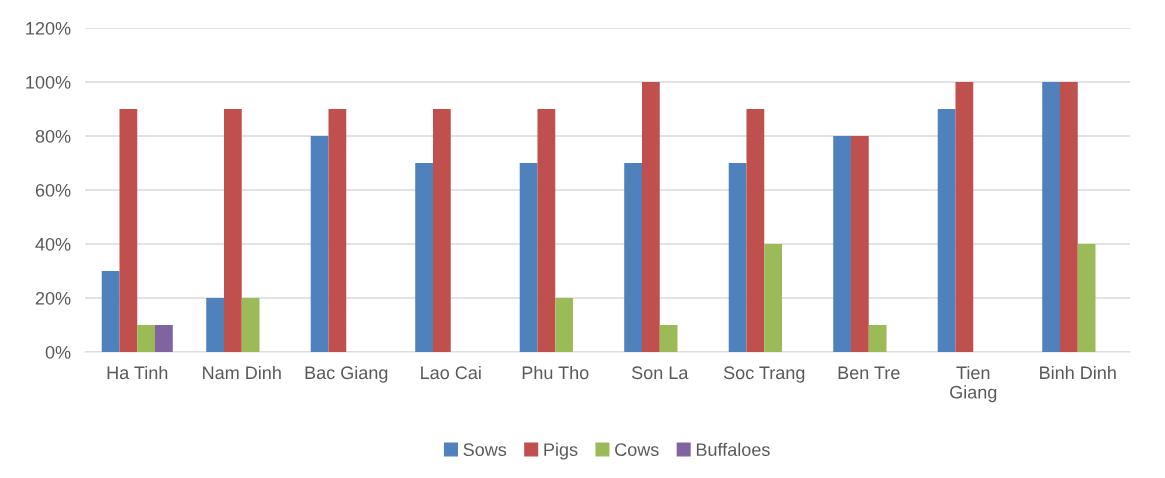 The image size is (1165, 478). I want to click on x-tick-label: Phu Tho, so click(555, 372).